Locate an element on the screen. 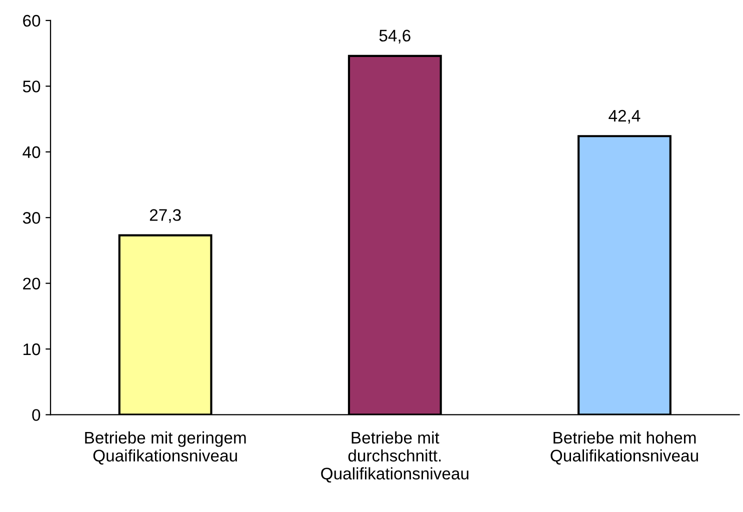 This screenshot has width=743, height=512. x-tick-label: Betriebe mit hohem Qualifikationsniveau is located at coordinates (624, 448).